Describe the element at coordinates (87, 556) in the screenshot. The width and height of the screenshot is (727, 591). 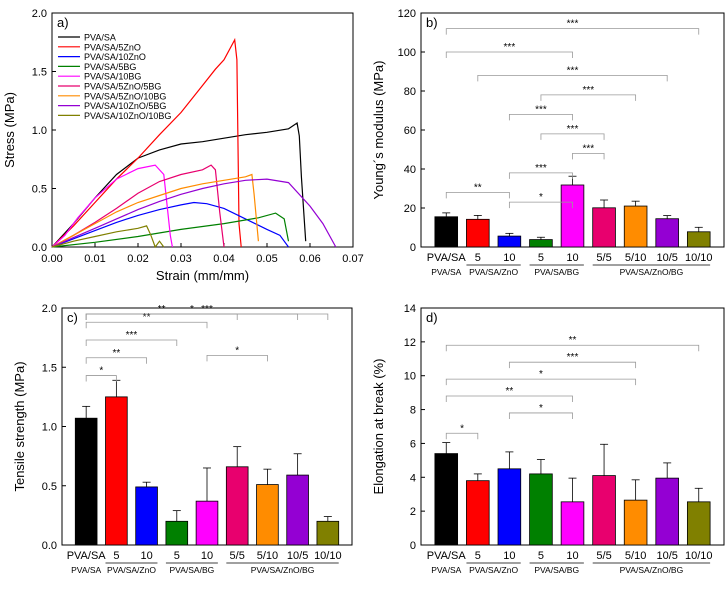
I see `panel-c-category-label: PVA/SA` at that location.